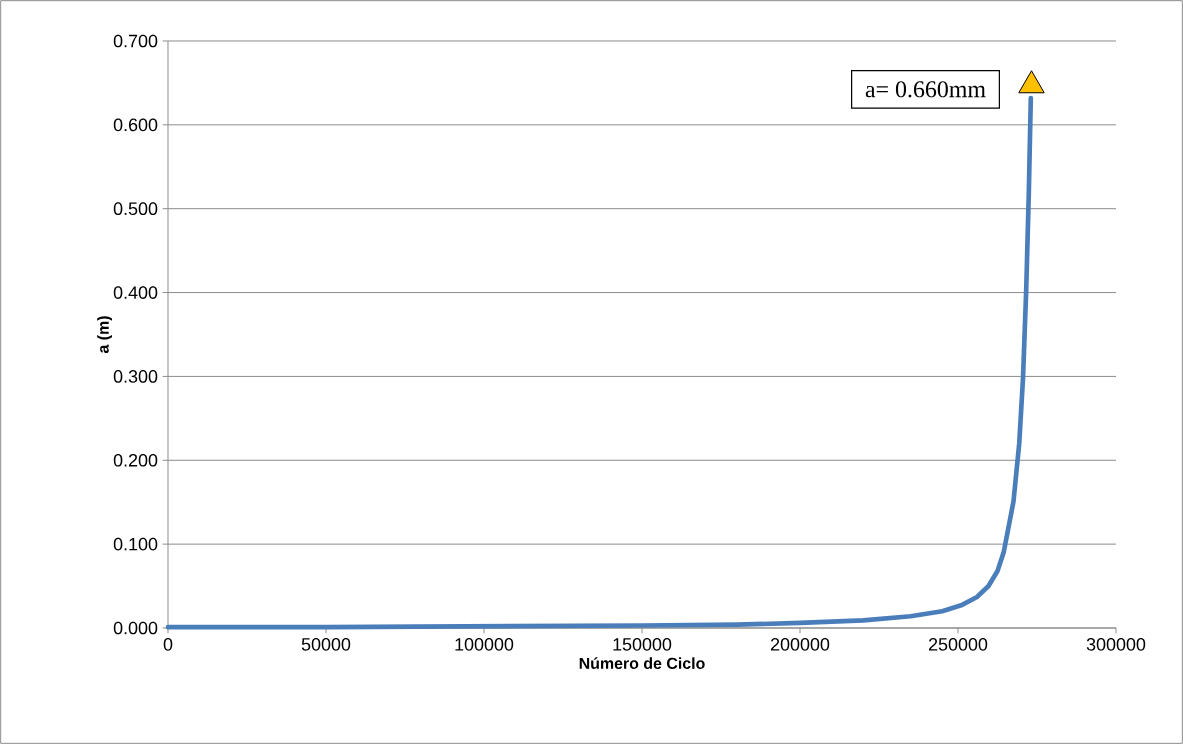 This screenshot has width=1183, height=744. I want to click on y-axis-title: a (m), so click(104, 335).